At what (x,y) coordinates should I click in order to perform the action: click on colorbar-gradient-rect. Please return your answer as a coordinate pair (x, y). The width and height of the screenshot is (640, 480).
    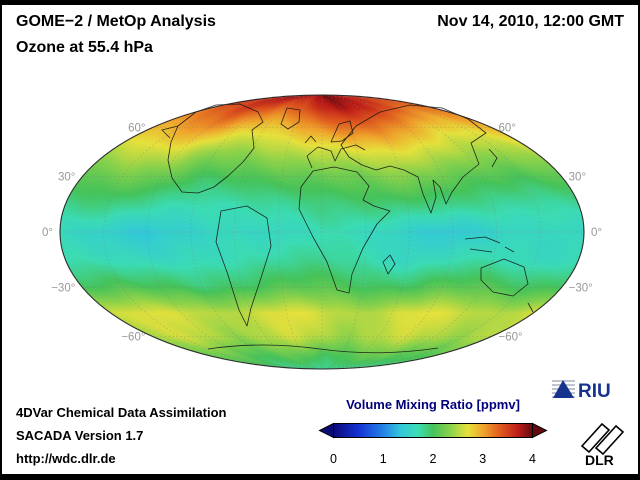
    Looking at the image, I should click on (433, 430).